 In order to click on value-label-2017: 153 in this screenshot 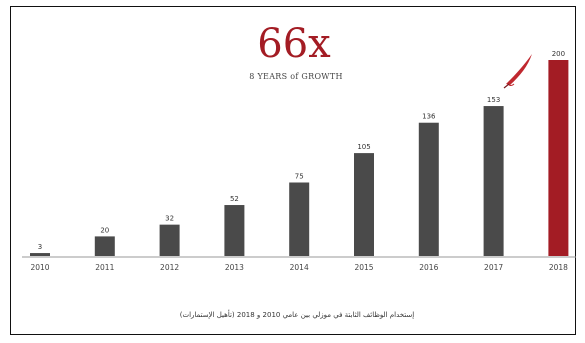, I will do `click(493, 100)`.